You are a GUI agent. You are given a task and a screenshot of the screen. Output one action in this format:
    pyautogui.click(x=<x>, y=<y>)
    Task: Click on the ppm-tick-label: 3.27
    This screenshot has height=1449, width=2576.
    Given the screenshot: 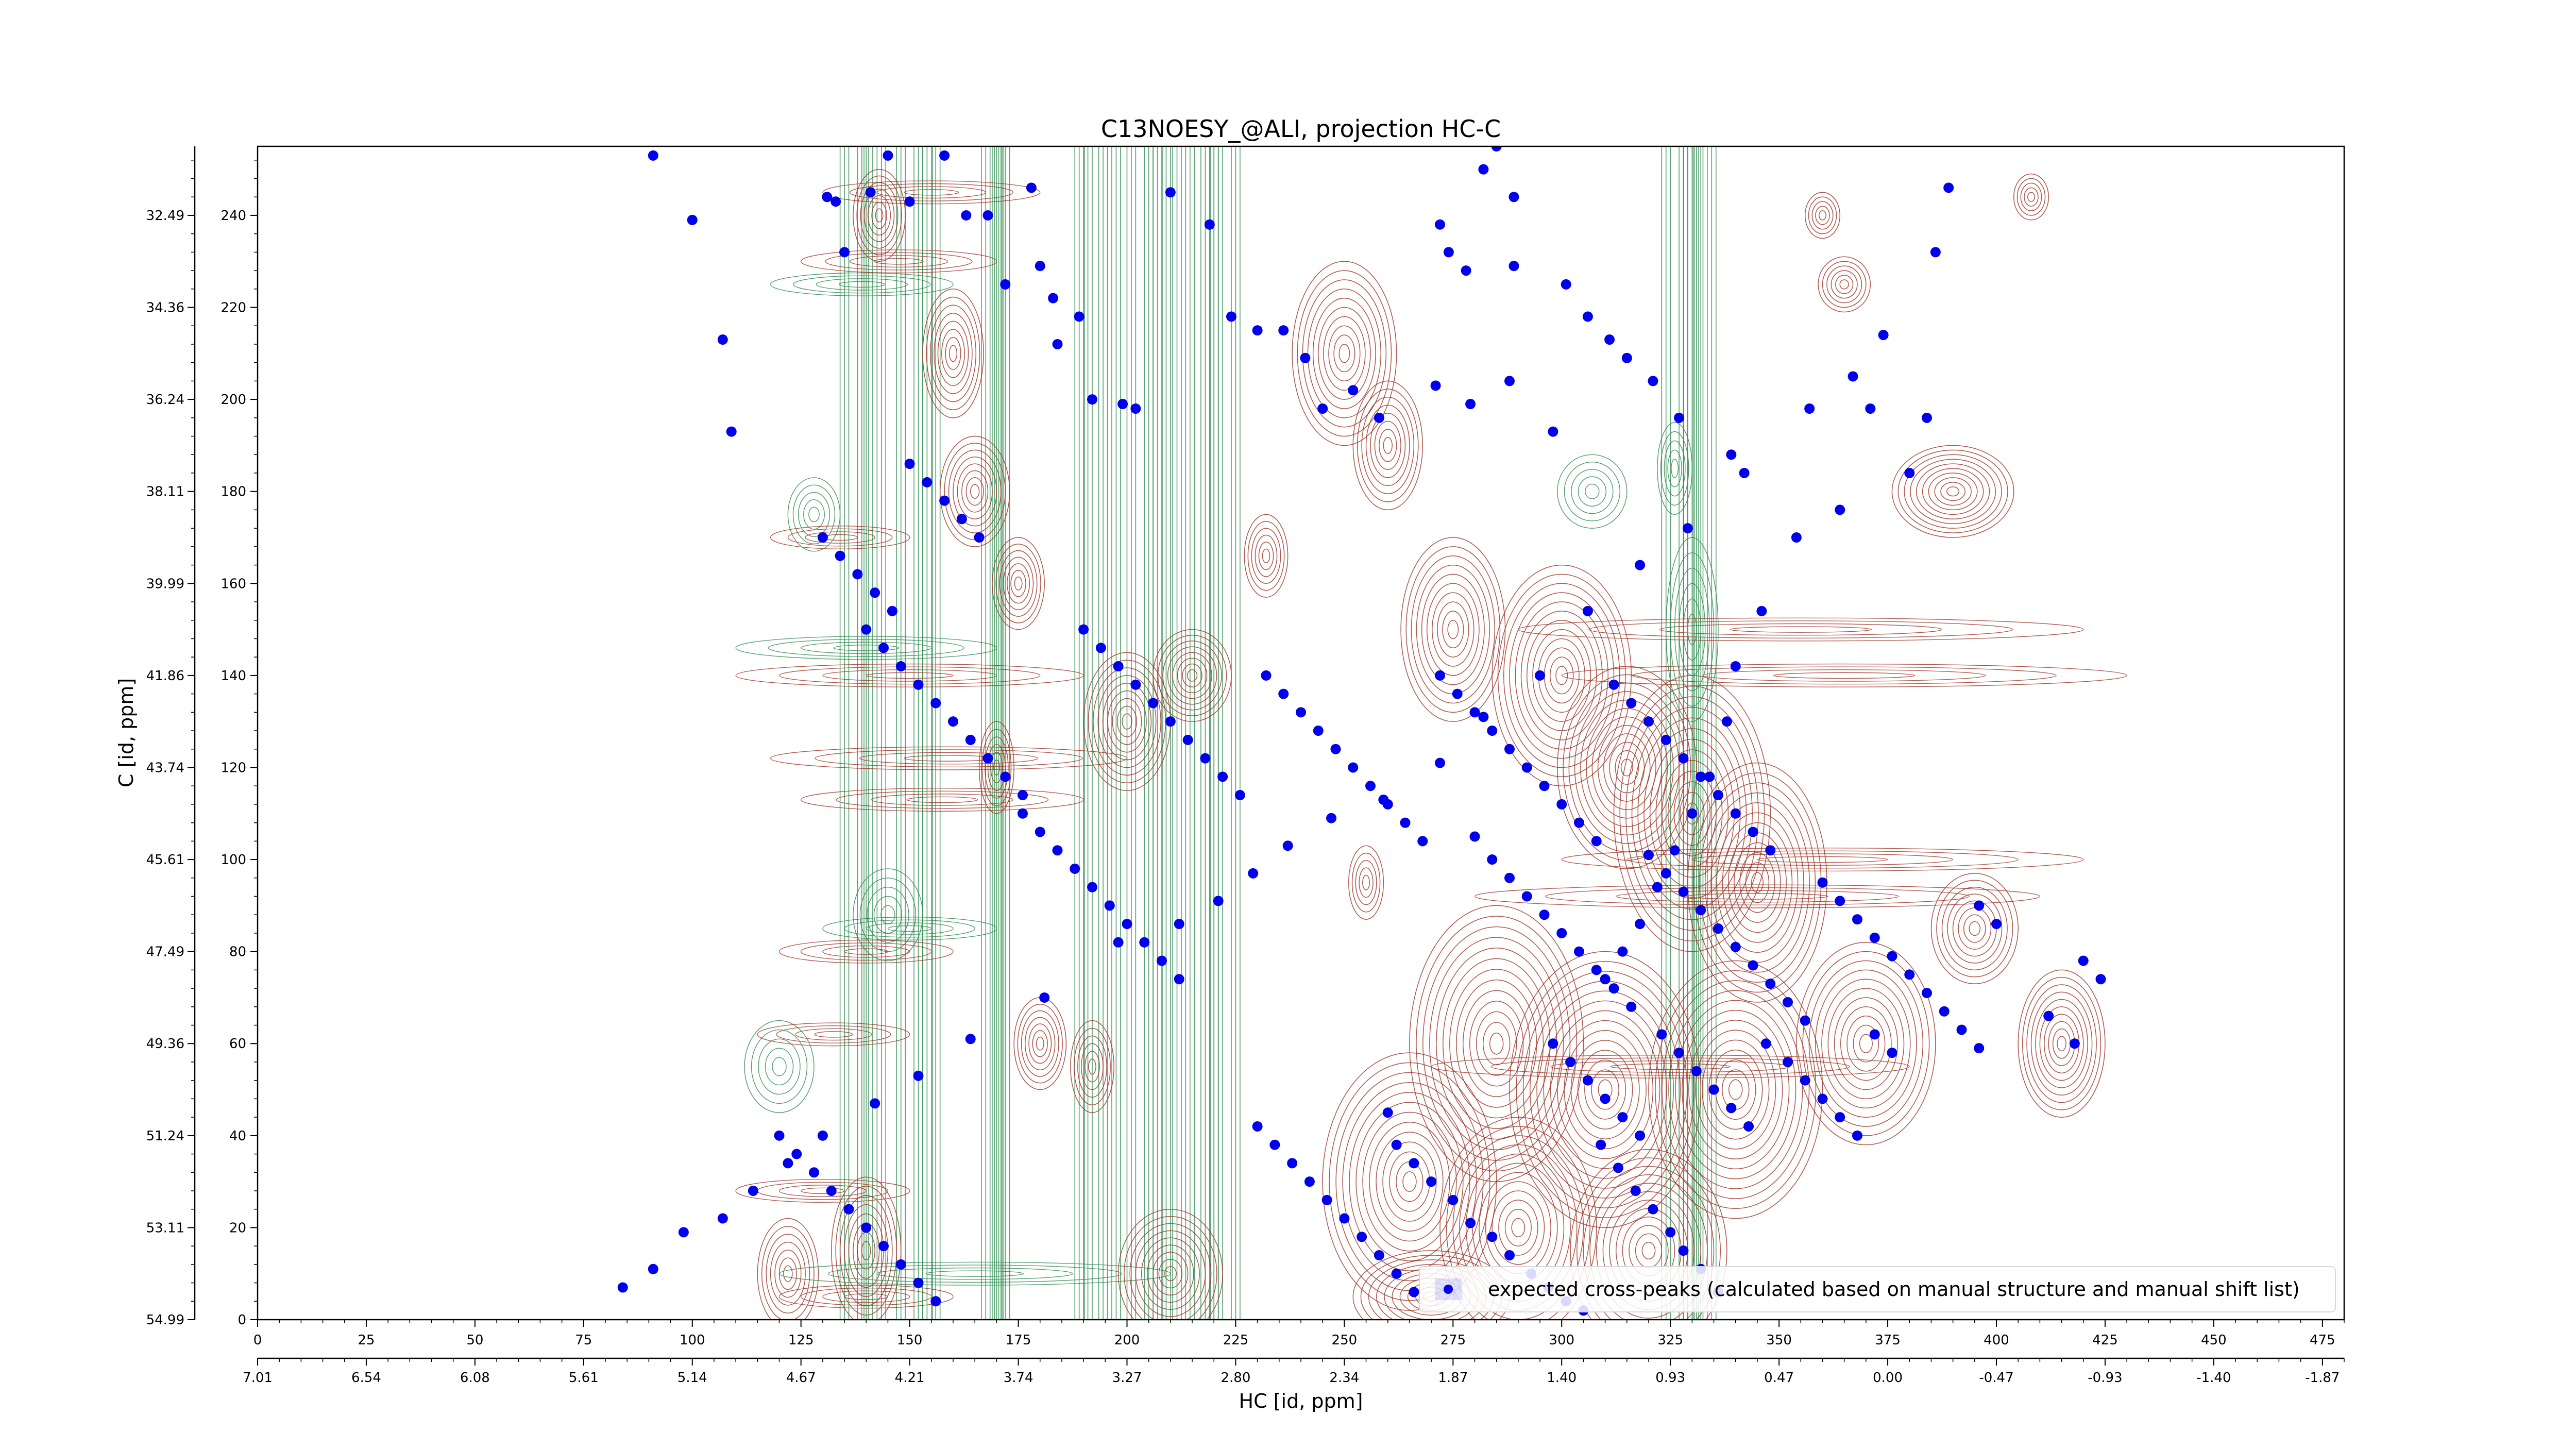 What is the action you would take?
    pyautogui.click(x=1127, y=1378)
    